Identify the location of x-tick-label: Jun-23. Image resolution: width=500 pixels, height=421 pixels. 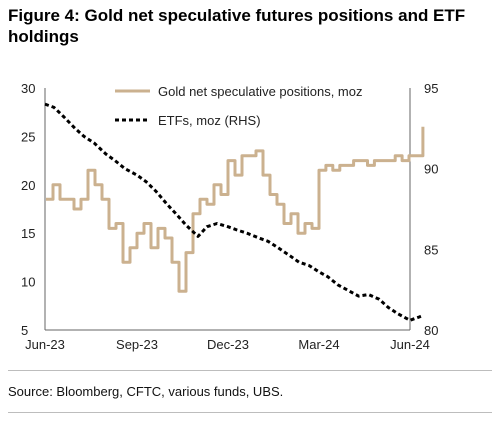
(45, 344).